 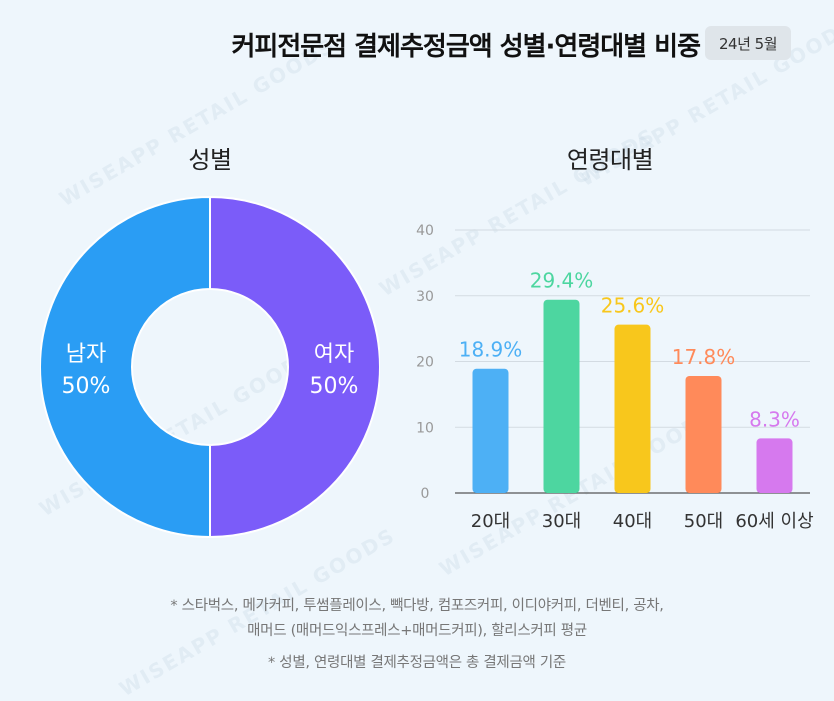 I want to click on bar-value-label: 17.8%, so click(x=704, y=357).